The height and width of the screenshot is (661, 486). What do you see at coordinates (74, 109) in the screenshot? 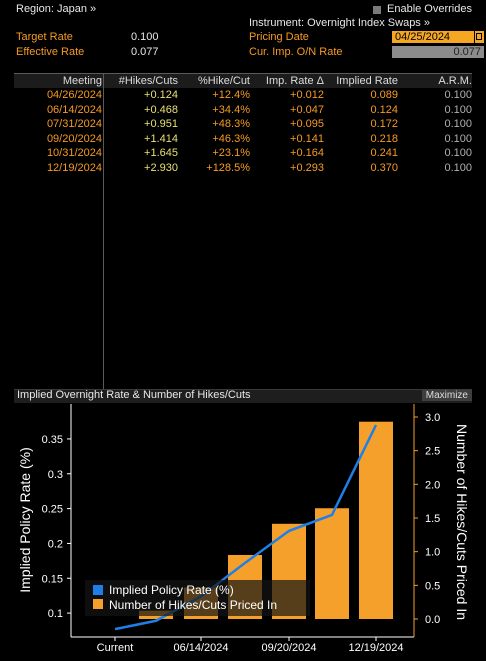
I see `cell-meeting: 06/14/2024` at bounding box center [74, 109].